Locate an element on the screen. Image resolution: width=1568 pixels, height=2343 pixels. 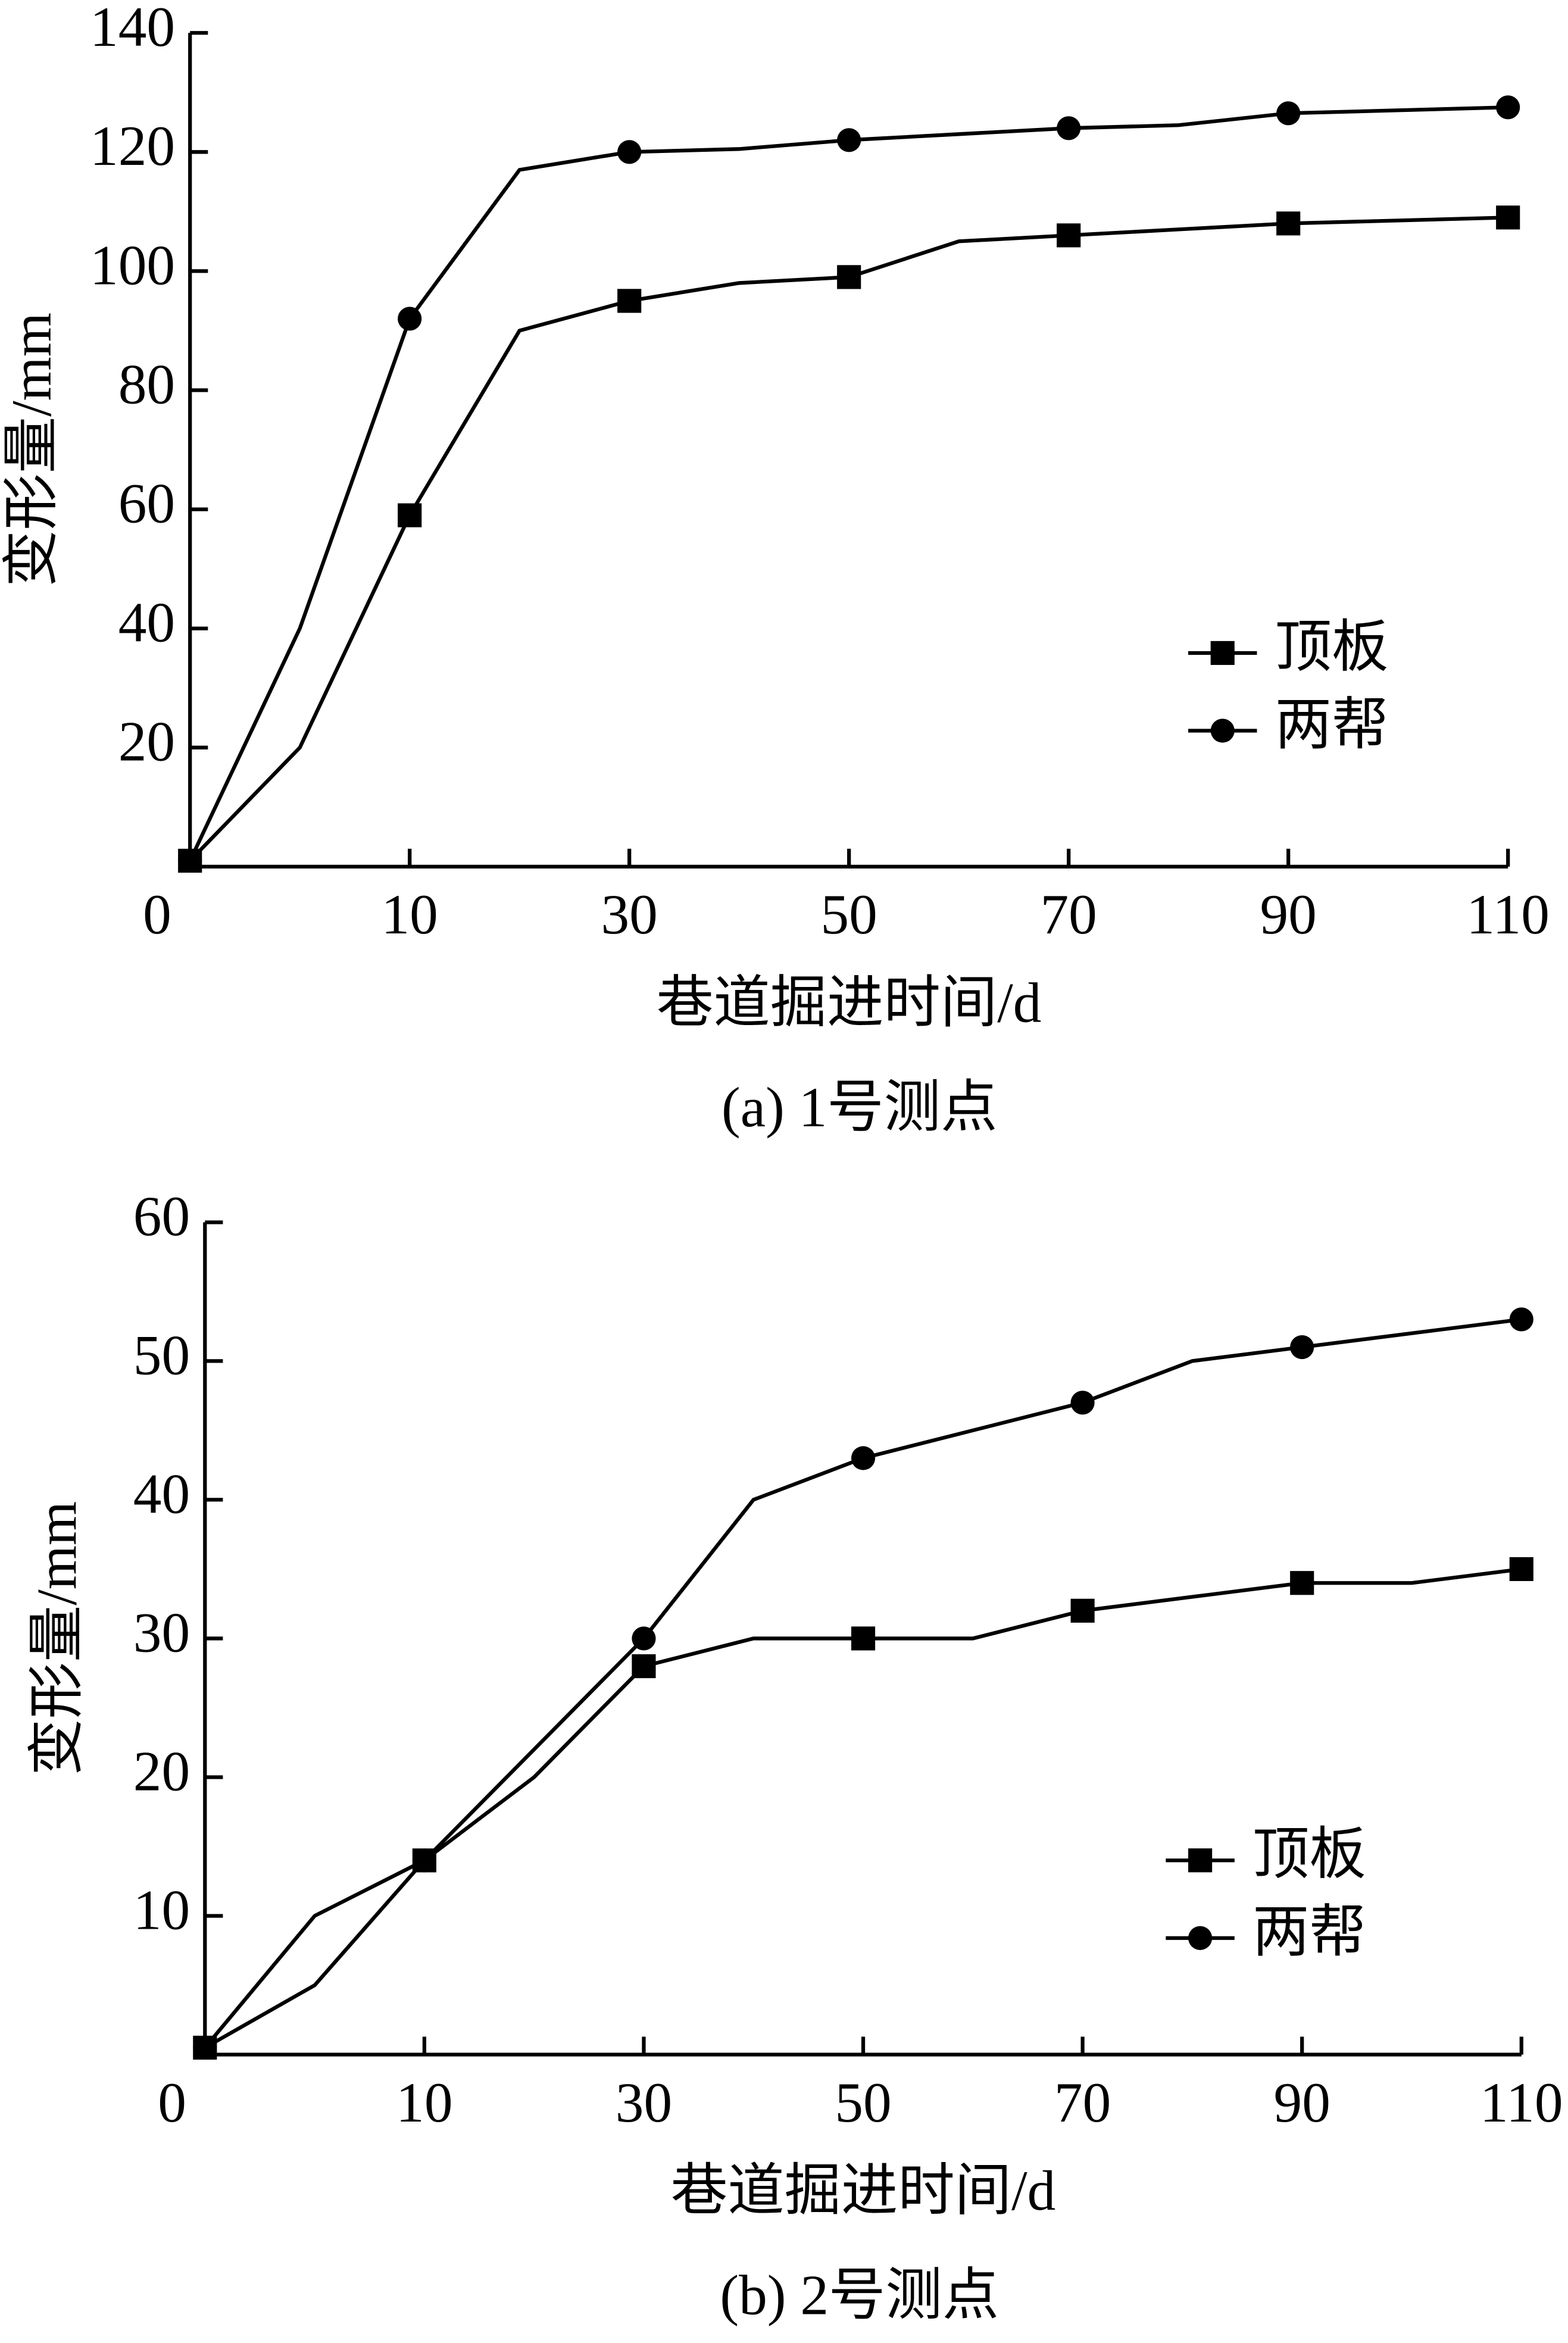
caption: (a) 1号测点 is located at coordinates (859, 1107).